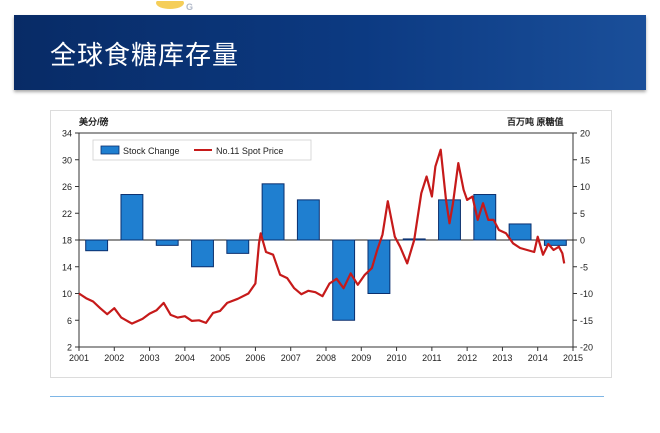 The height and width of the screenshot is (433, 660). Describe the element at coordinates (397, 358) in the screenshot. I see `x-tick-label: 2010` at that location.